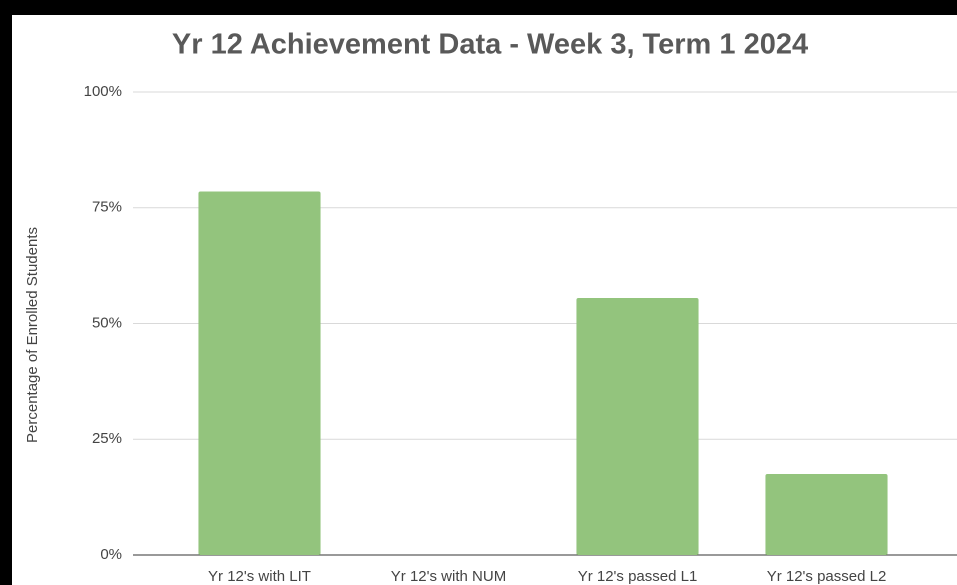 This screenshot has height=585, width=957. What do you see at coordinates (259, 576) in the screenshot?
I see `x-tick-label: Yr 12's with LIT` at bounding box center [259, 576].